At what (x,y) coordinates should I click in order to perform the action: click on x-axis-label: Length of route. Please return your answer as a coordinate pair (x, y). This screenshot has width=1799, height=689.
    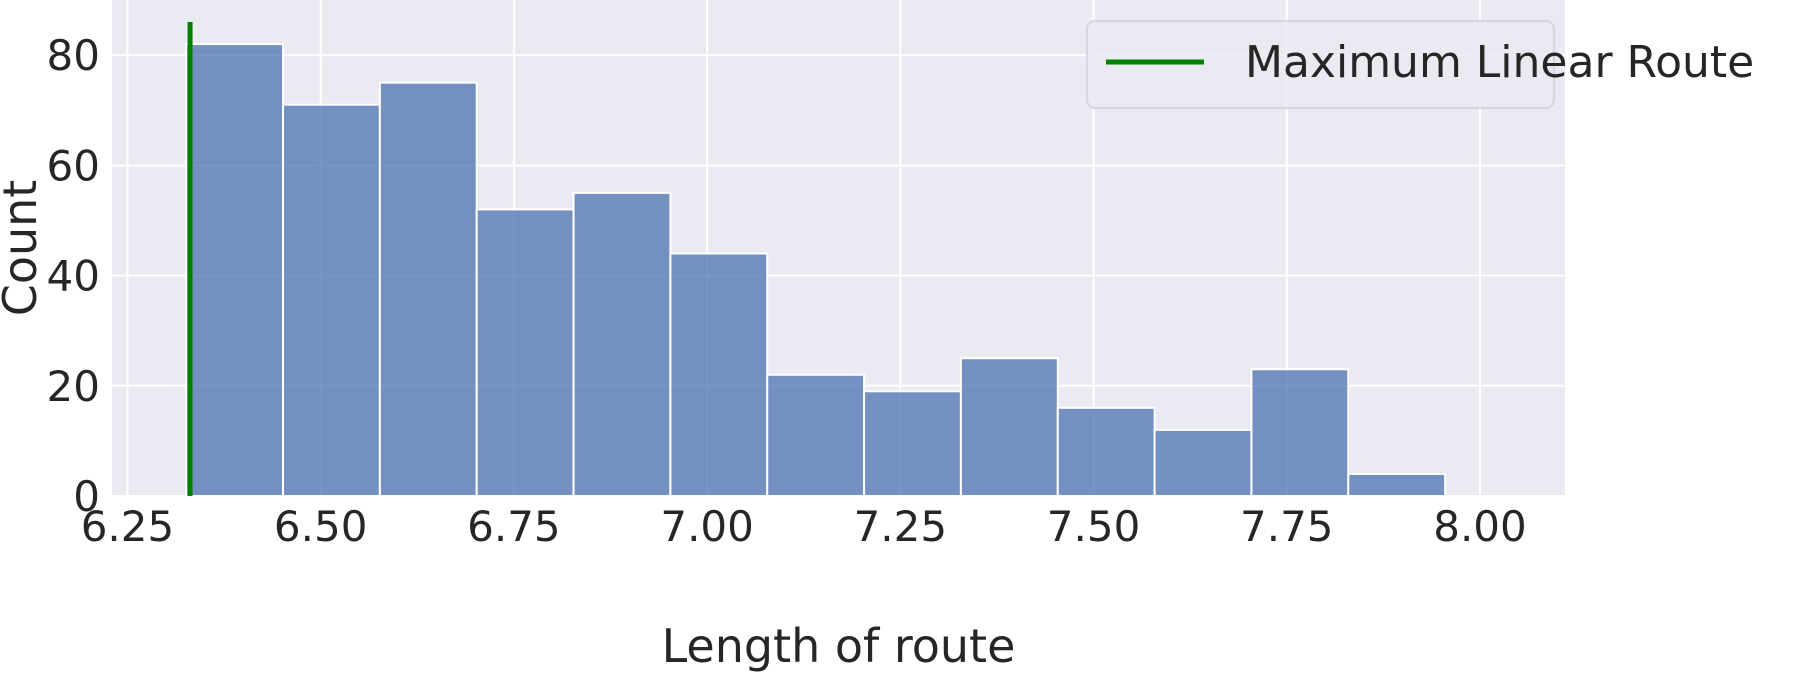
    Looking at the image, I should click on (839, 646).